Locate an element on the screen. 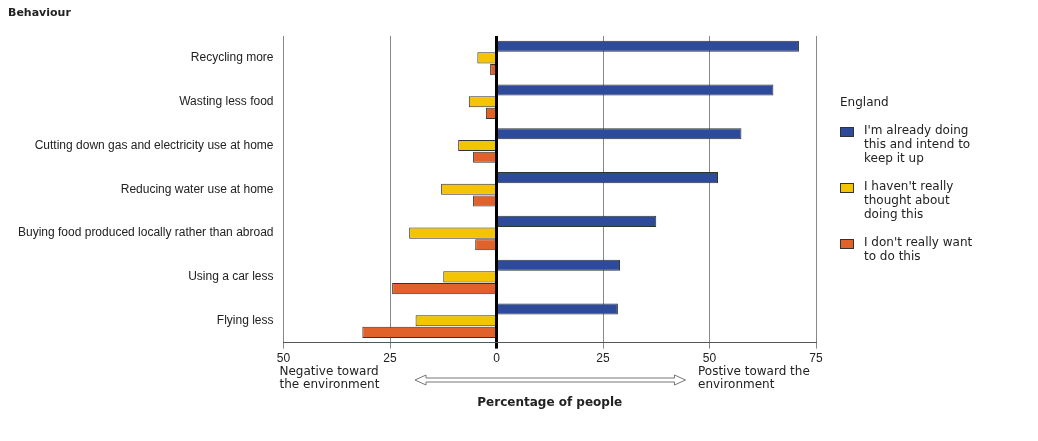 The image size is (1038, 441). legend-label: I haven't really thought about doing this is located at coordinates (909, 200).